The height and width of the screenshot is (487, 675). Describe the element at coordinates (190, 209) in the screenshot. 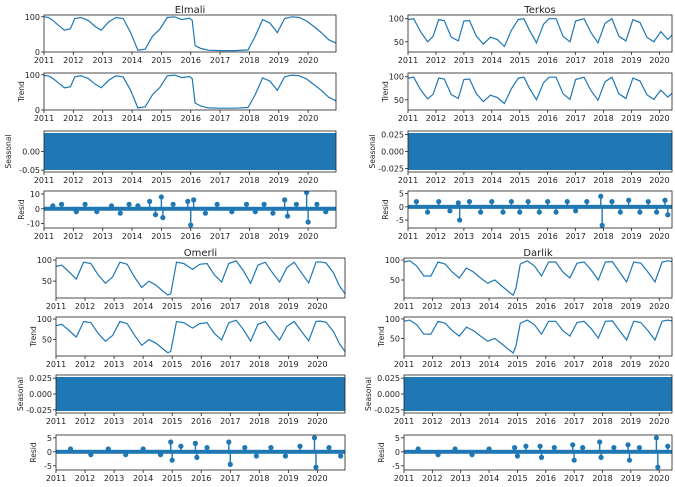

I see `resid-marks` at that location.